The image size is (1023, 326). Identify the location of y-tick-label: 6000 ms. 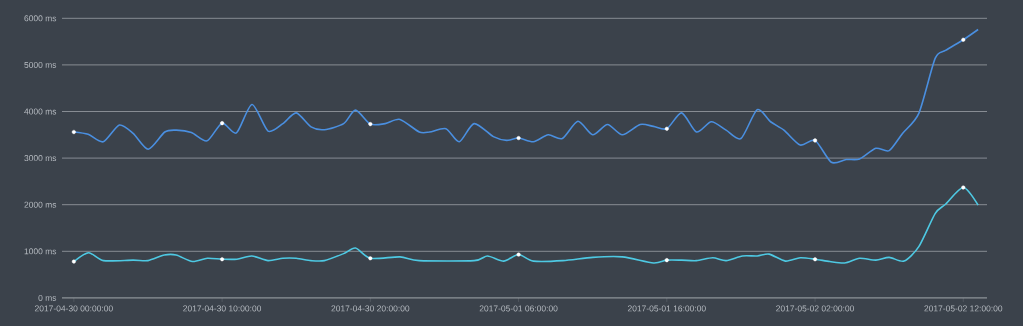
(40, 18).